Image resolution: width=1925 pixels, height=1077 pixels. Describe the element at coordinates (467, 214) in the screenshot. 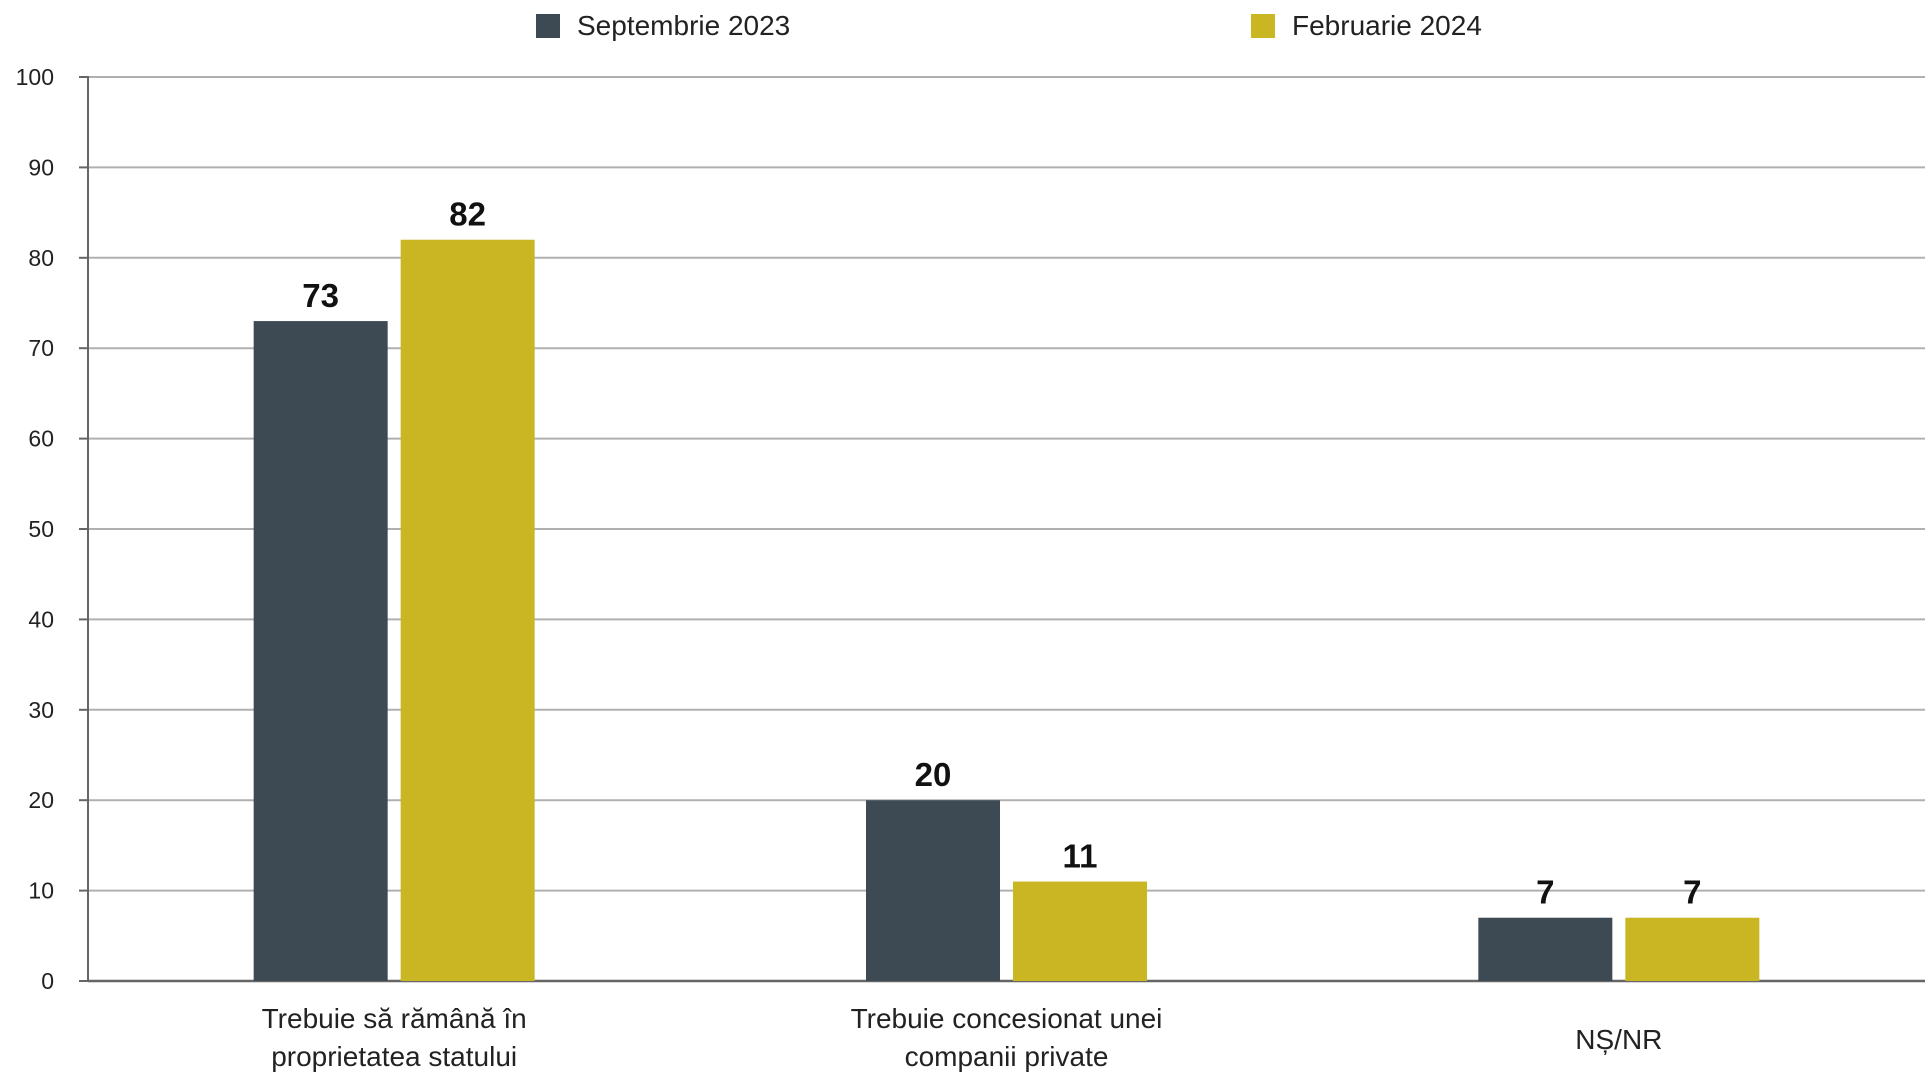

I see `data-label: 82` at that location.